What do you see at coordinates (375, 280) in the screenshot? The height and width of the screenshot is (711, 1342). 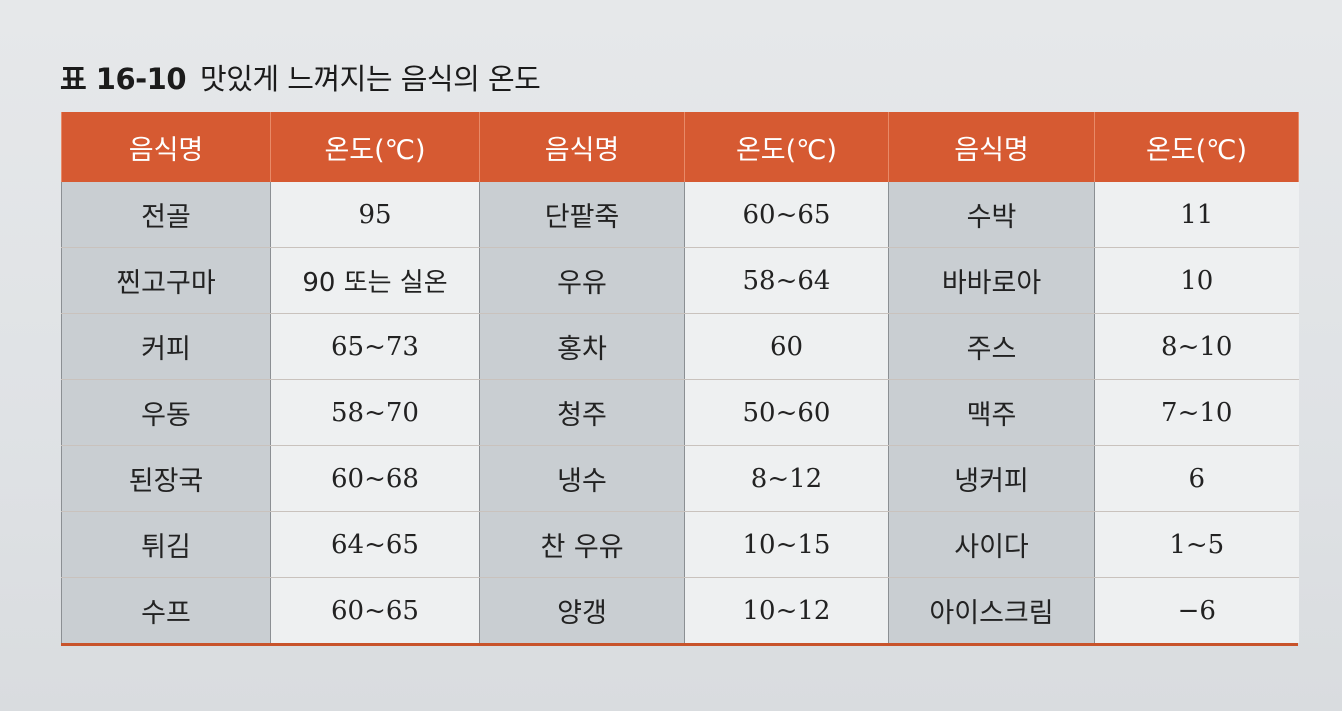 I see `temperature-cell: 90 또는 실온` at bounding box center [375, 280].